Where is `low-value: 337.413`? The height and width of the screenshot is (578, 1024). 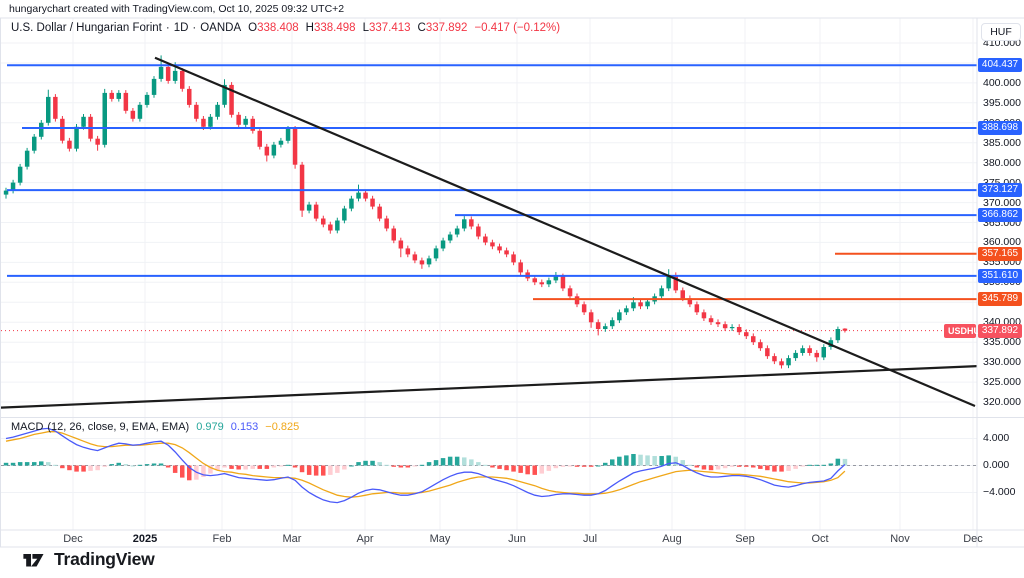
low-value: 337.413 is located at coordinates (389, 28).